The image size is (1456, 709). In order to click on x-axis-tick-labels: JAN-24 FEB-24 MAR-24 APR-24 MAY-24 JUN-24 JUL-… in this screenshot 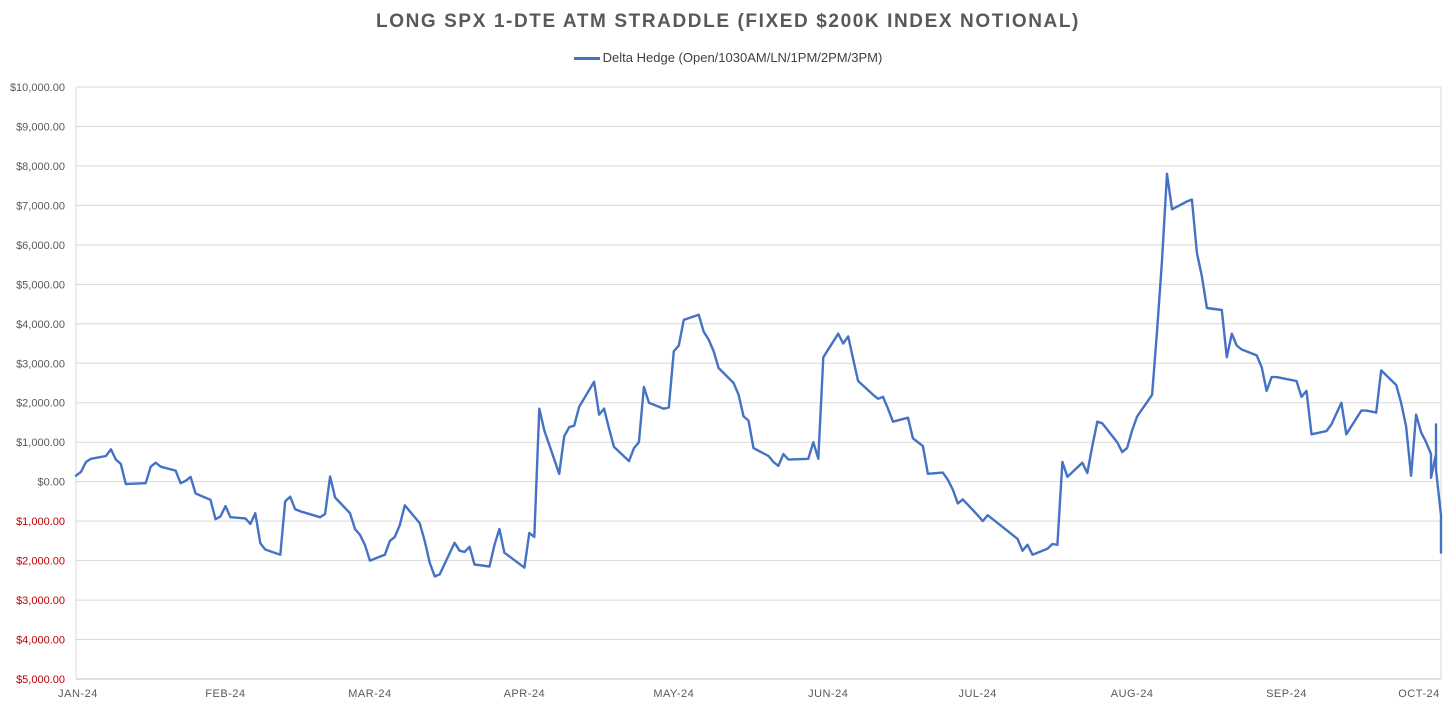, I will do `click(749, 694)`.